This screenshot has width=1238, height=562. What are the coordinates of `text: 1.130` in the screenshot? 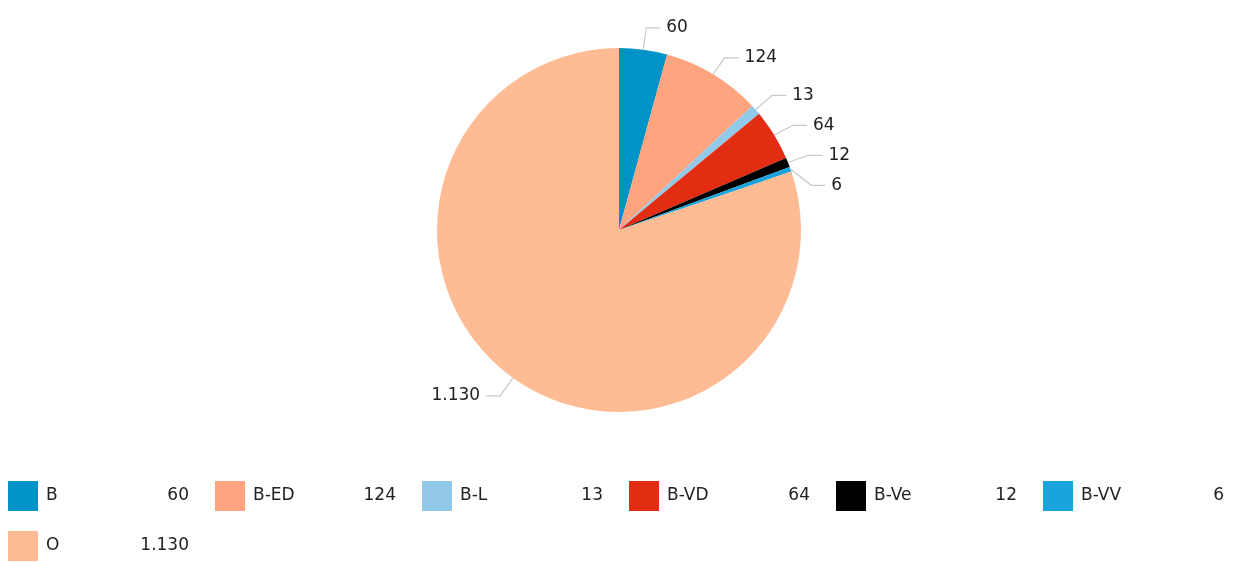 It's located at (164, 544).